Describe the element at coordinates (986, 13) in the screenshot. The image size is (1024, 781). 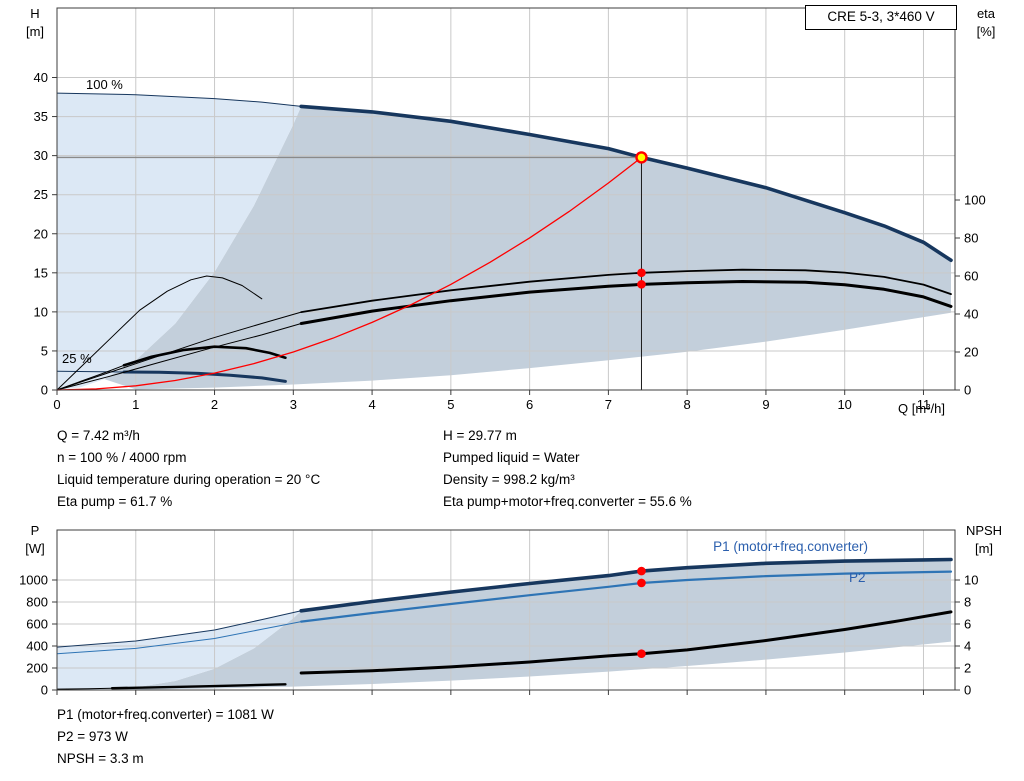
I see `eta-axis-name: eta` at that location.